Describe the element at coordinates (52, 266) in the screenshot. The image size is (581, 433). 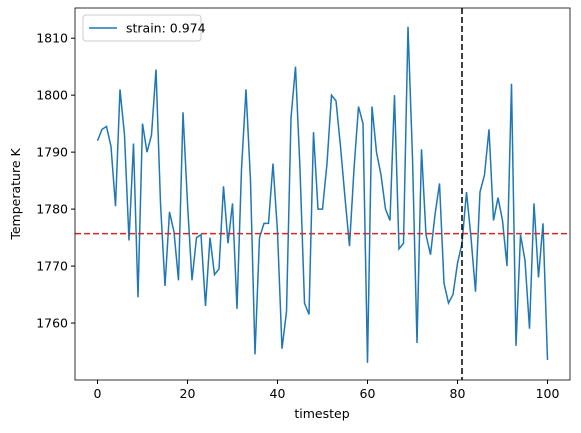
I see `y-tick-label: 1770` at that location.